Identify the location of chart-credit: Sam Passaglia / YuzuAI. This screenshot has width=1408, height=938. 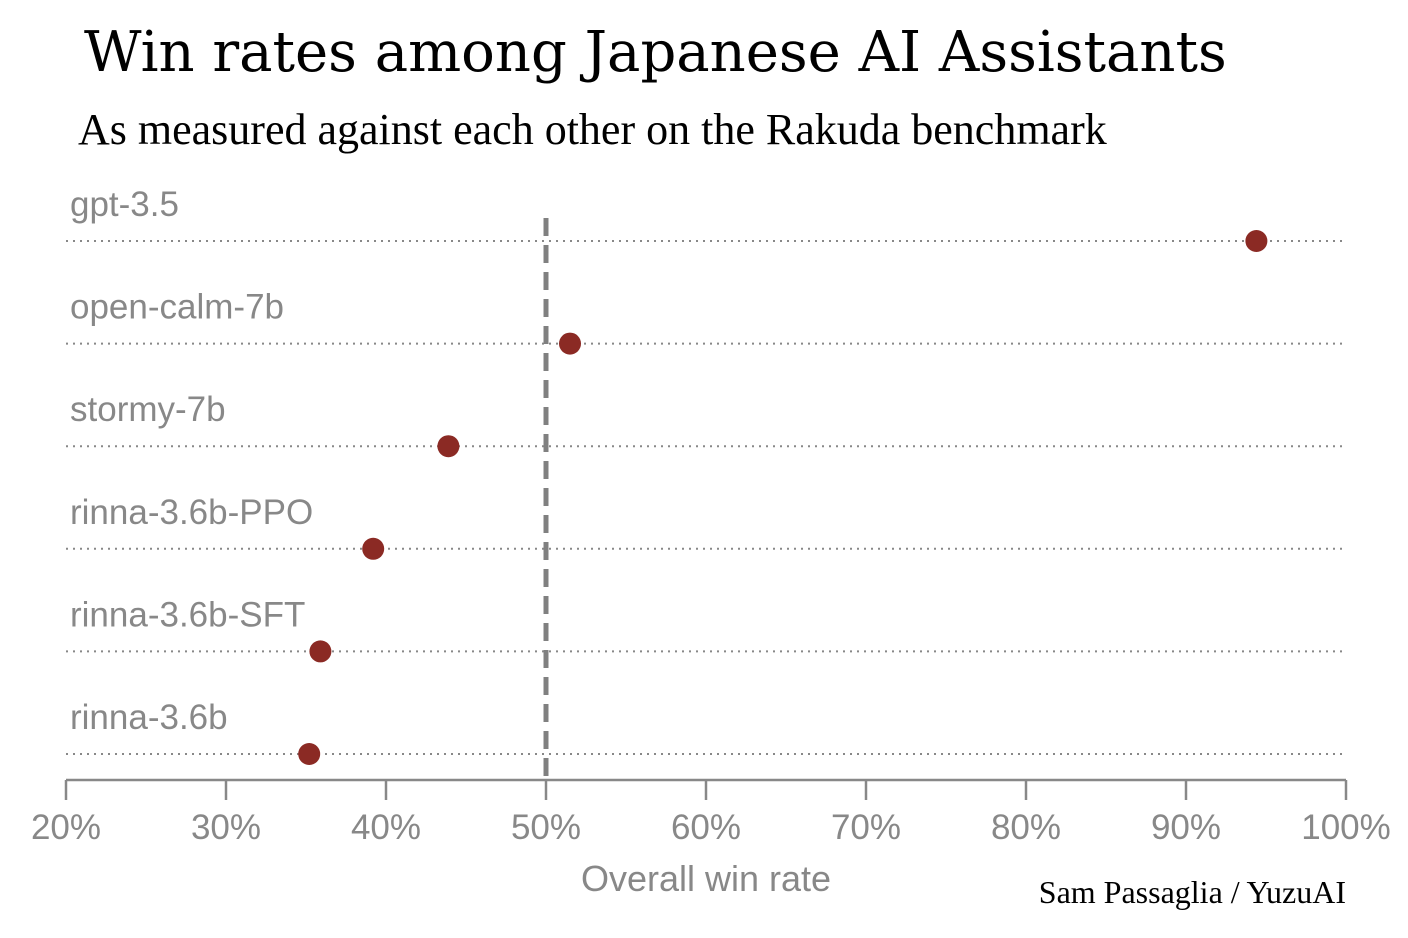
(1192, 892).